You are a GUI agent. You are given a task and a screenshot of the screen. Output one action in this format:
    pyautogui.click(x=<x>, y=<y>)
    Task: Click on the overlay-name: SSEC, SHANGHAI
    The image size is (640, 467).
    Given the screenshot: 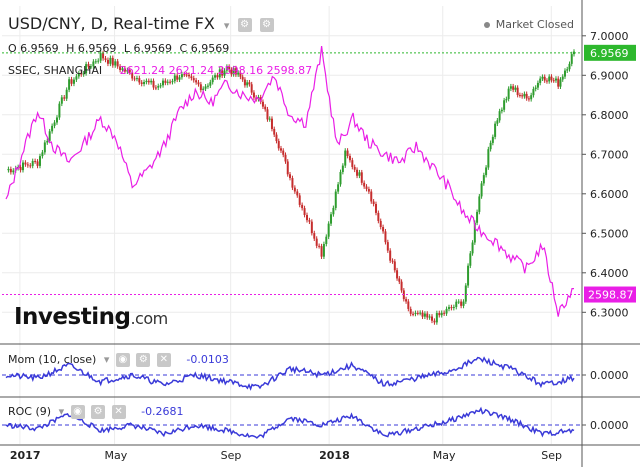 What is the action you would take?
    pyautogui.click(x=55, y=70)
    